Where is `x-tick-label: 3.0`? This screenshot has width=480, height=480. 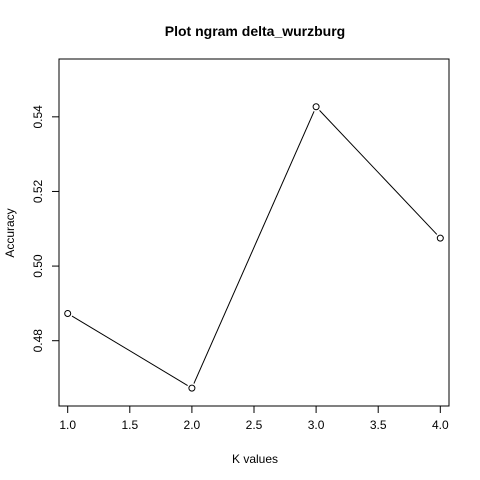 x-tick-label: 3.0 is located at coordinates (316, 425).